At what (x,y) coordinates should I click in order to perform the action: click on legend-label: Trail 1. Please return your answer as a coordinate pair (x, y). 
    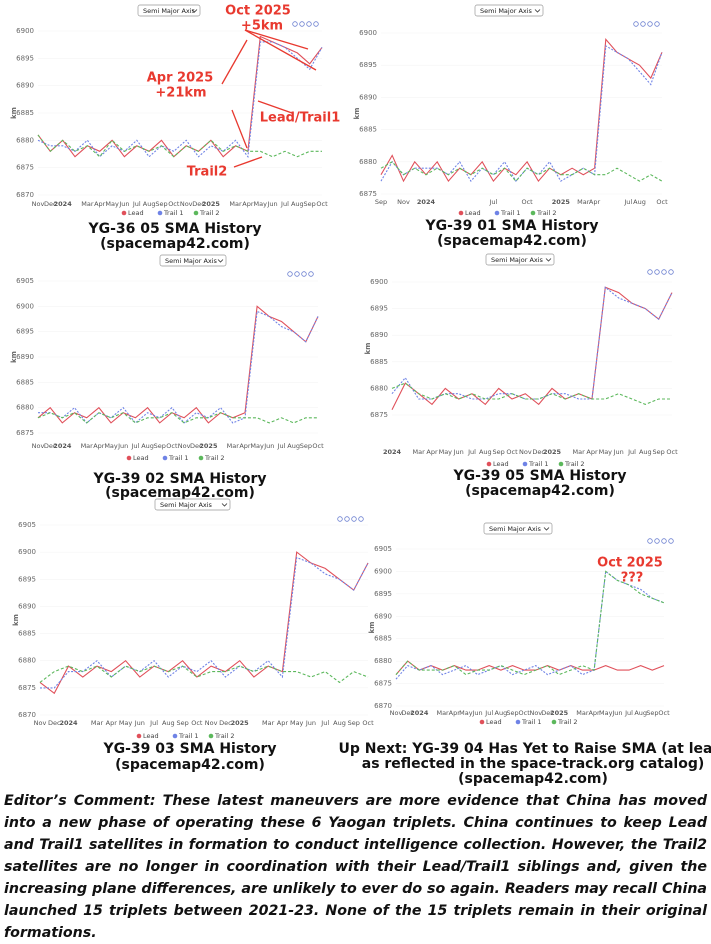
    Looking at the image, I should click on (178, 458).